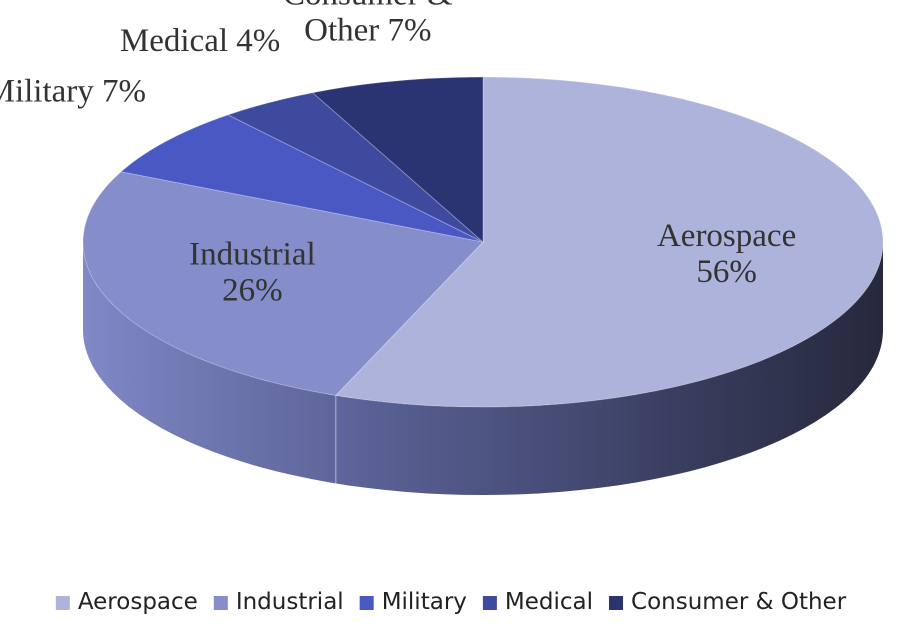  What do you see at coordinates (368, 24) in the screenshot?
I see `slice-label-consumer-other: Consumer &Other 7%` at bounding box center [368, 24].